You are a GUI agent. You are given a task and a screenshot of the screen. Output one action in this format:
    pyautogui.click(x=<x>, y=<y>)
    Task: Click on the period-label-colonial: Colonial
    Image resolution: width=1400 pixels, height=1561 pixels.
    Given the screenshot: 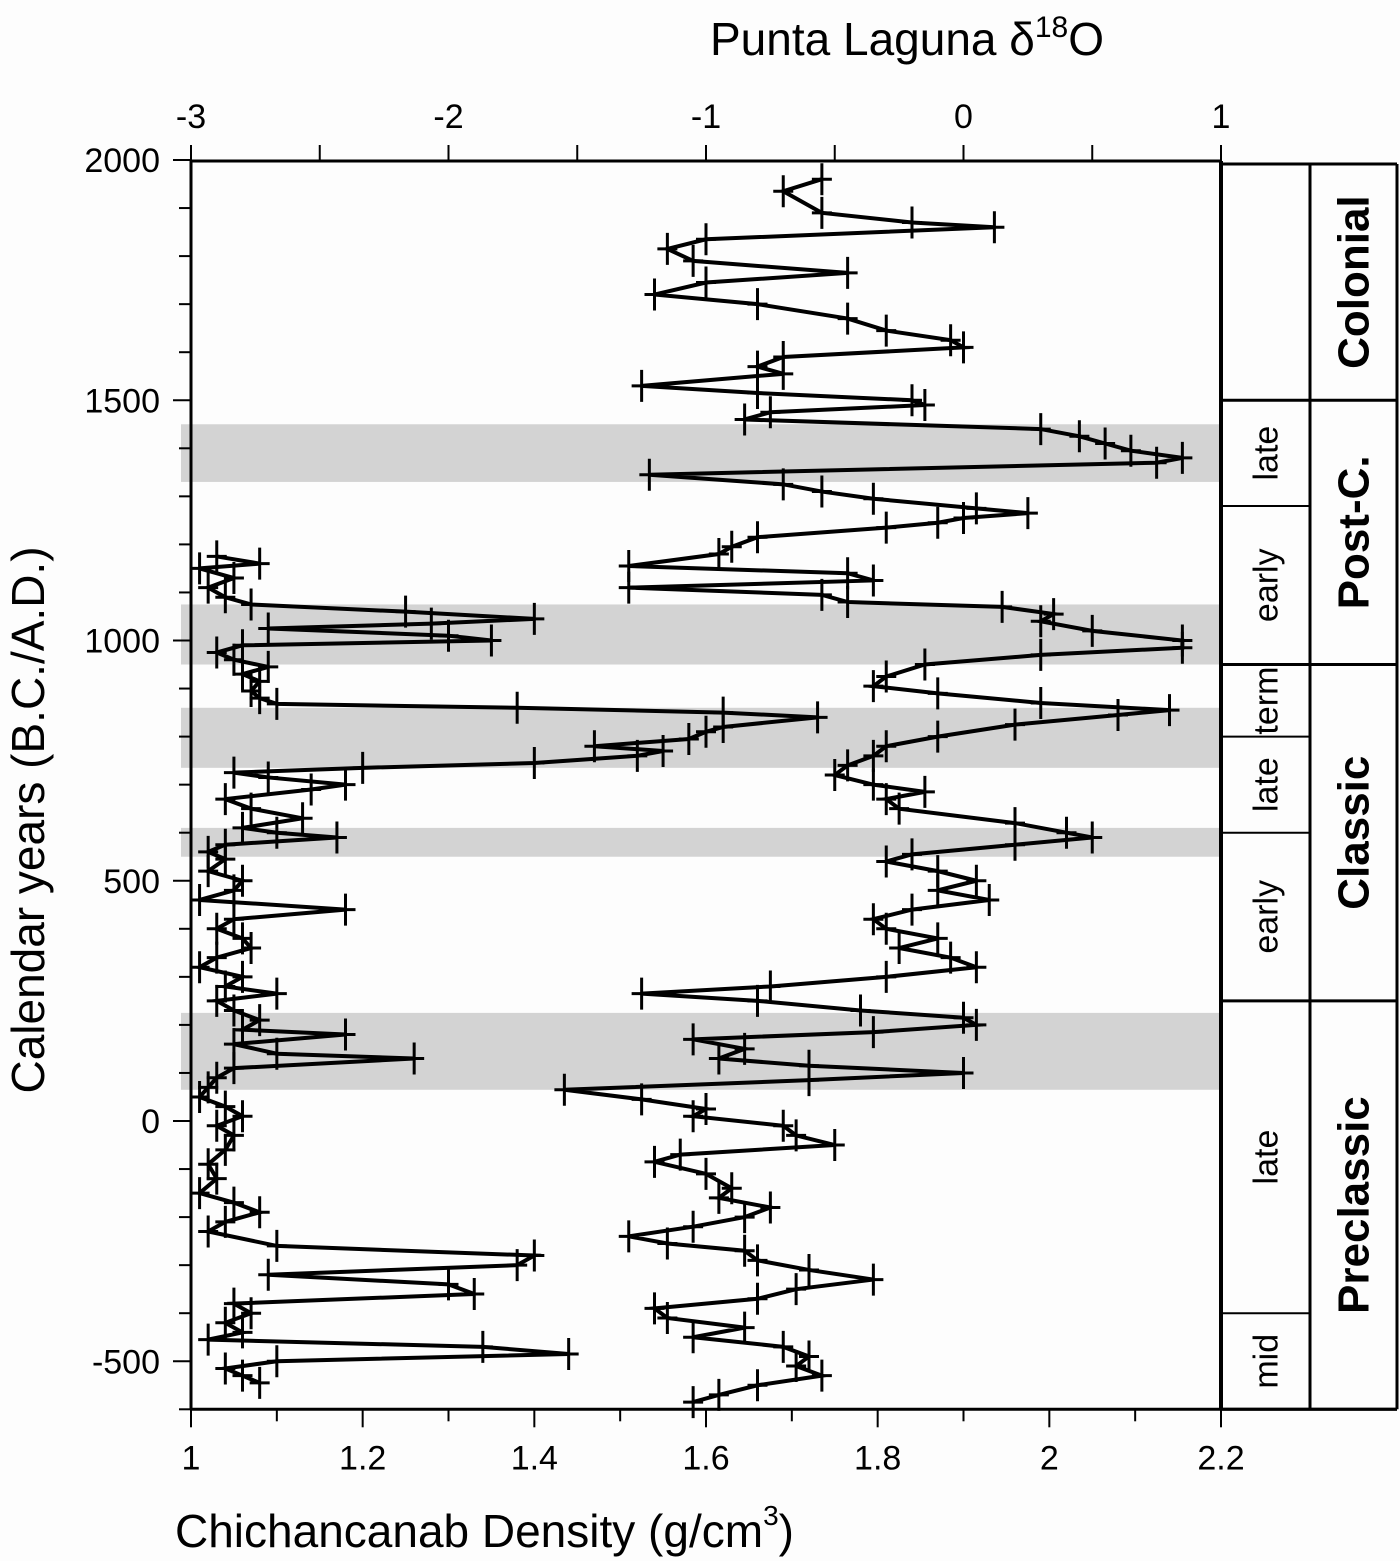 What is the action you would take?
    pyautogui.click(x=1354, y=282)
    